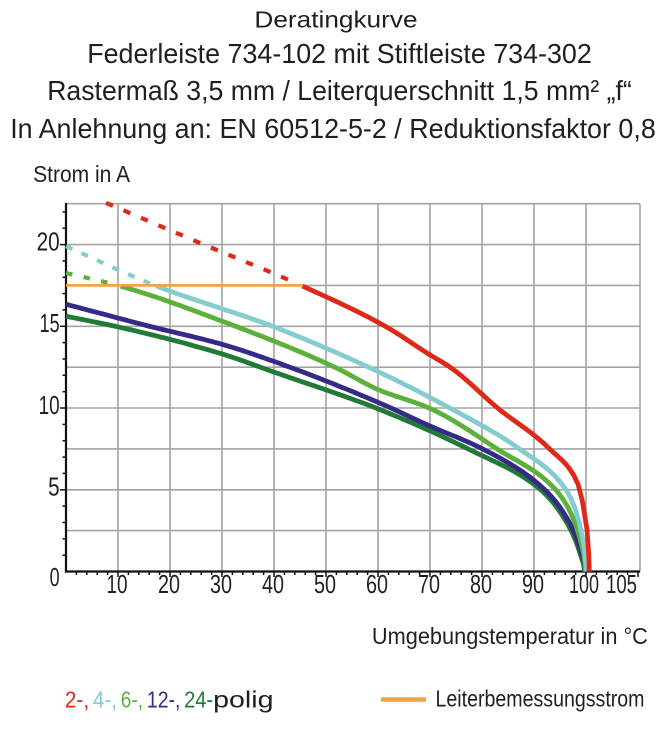  What do you see at coordinates (55, 577) in the screenshot?
I see `svg-text: 0` at bounding box center [55, 577].